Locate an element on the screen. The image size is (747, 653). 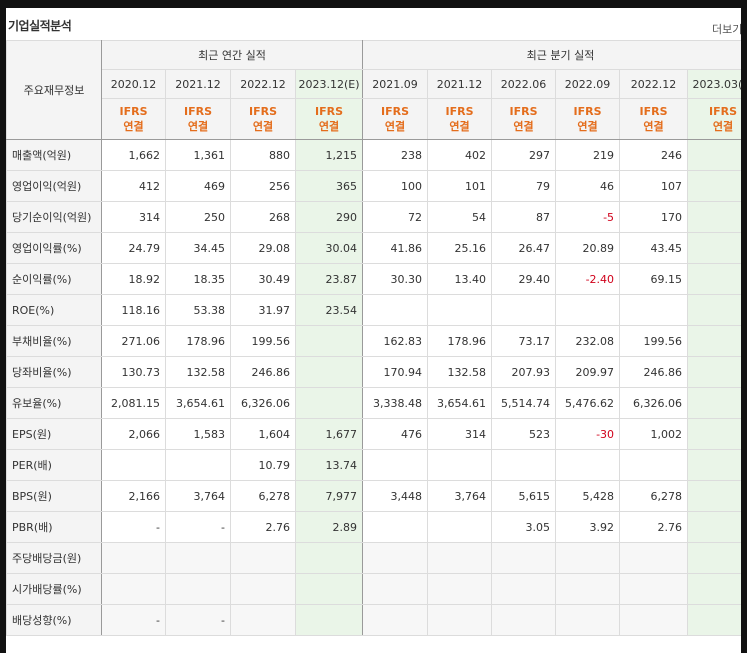
row-label: 당좌비율(%) is located at coordinates (54, 372).